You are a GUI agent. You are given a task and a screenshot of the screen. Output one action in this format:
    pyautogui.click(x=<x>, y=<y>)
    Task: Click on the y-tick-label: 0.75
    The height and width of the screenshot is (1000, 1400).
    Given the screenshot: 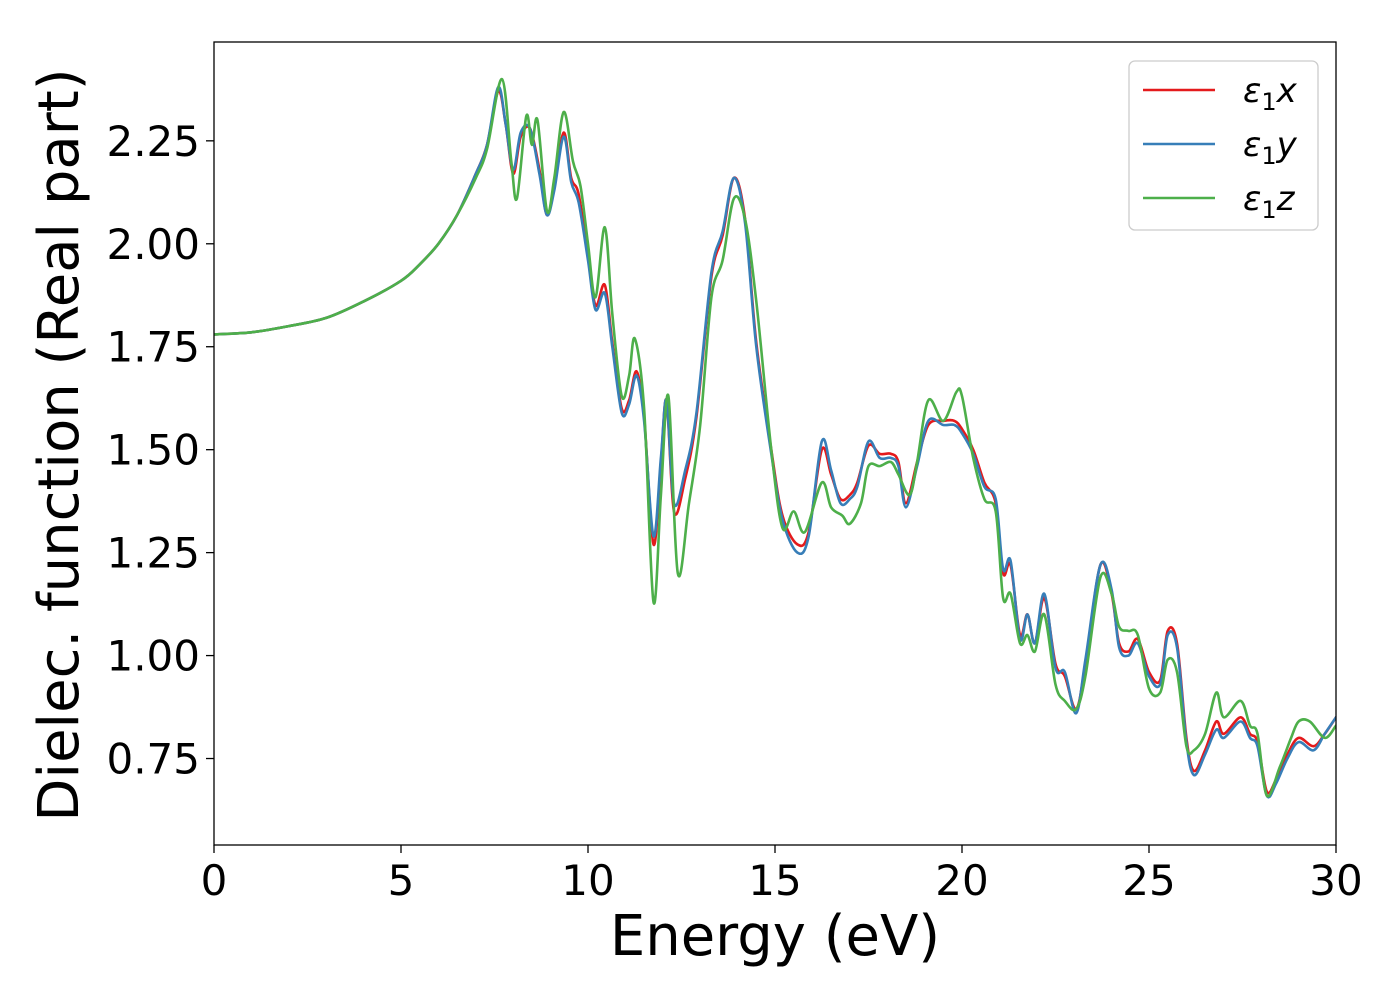 What is the action you would take?
    pyautogui.click(x=153, y=759)
    